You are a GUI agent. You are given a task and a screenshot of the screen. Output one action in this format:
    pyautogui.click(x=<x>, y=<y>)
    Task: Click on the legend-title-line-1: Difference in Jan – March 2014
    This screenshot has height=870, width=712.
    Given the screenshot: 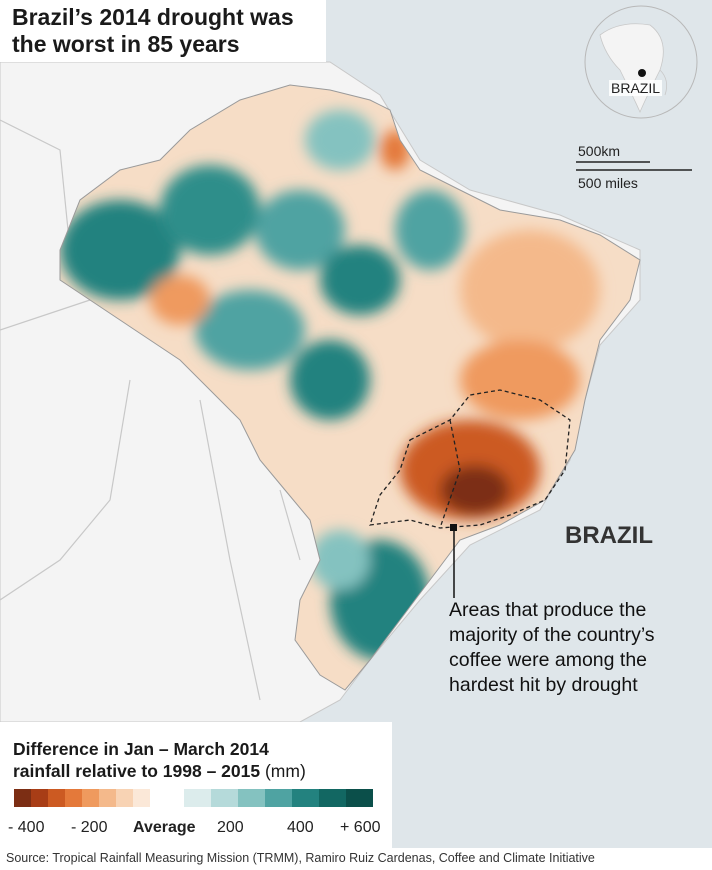 What is the action you would take?
    pyautogui.click(x=141, y=749)
    